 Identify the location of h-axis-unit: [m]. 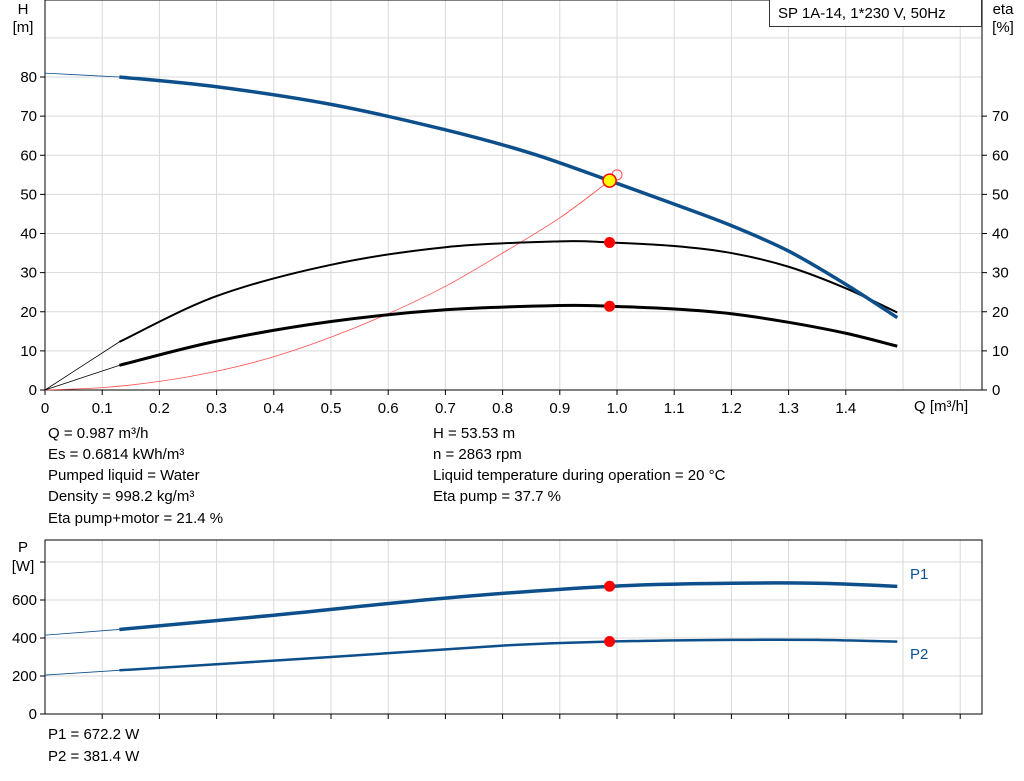
(23, 27).